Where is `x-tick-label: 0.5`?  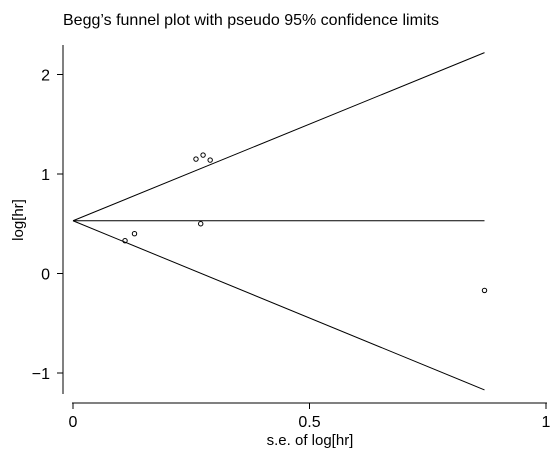
x-tick-label: 0.5 is located at coordinates (309, 422).